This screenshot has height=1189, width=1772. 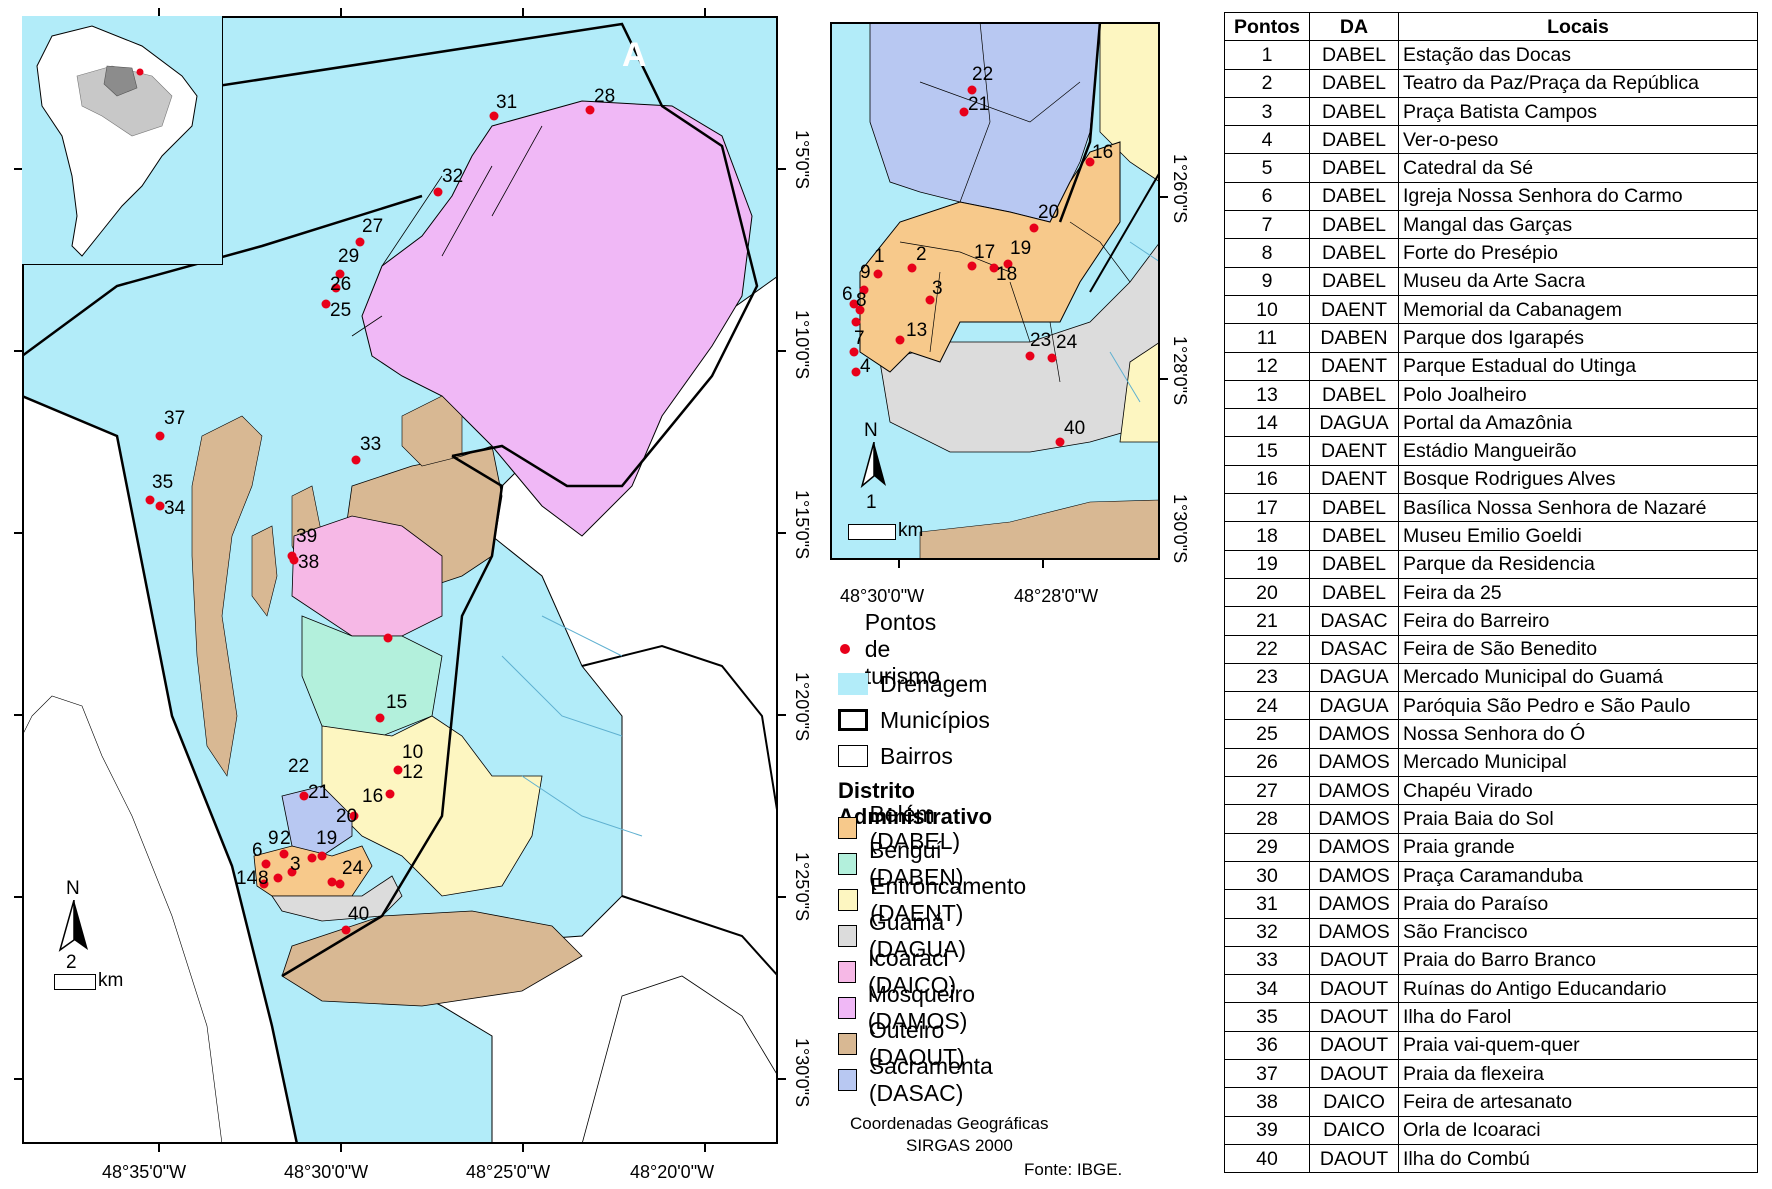 What do you see at coordinates (1103, 152) in the screenshot?
I see `inset-label-16: 16` at bounding box center [1103, 152].